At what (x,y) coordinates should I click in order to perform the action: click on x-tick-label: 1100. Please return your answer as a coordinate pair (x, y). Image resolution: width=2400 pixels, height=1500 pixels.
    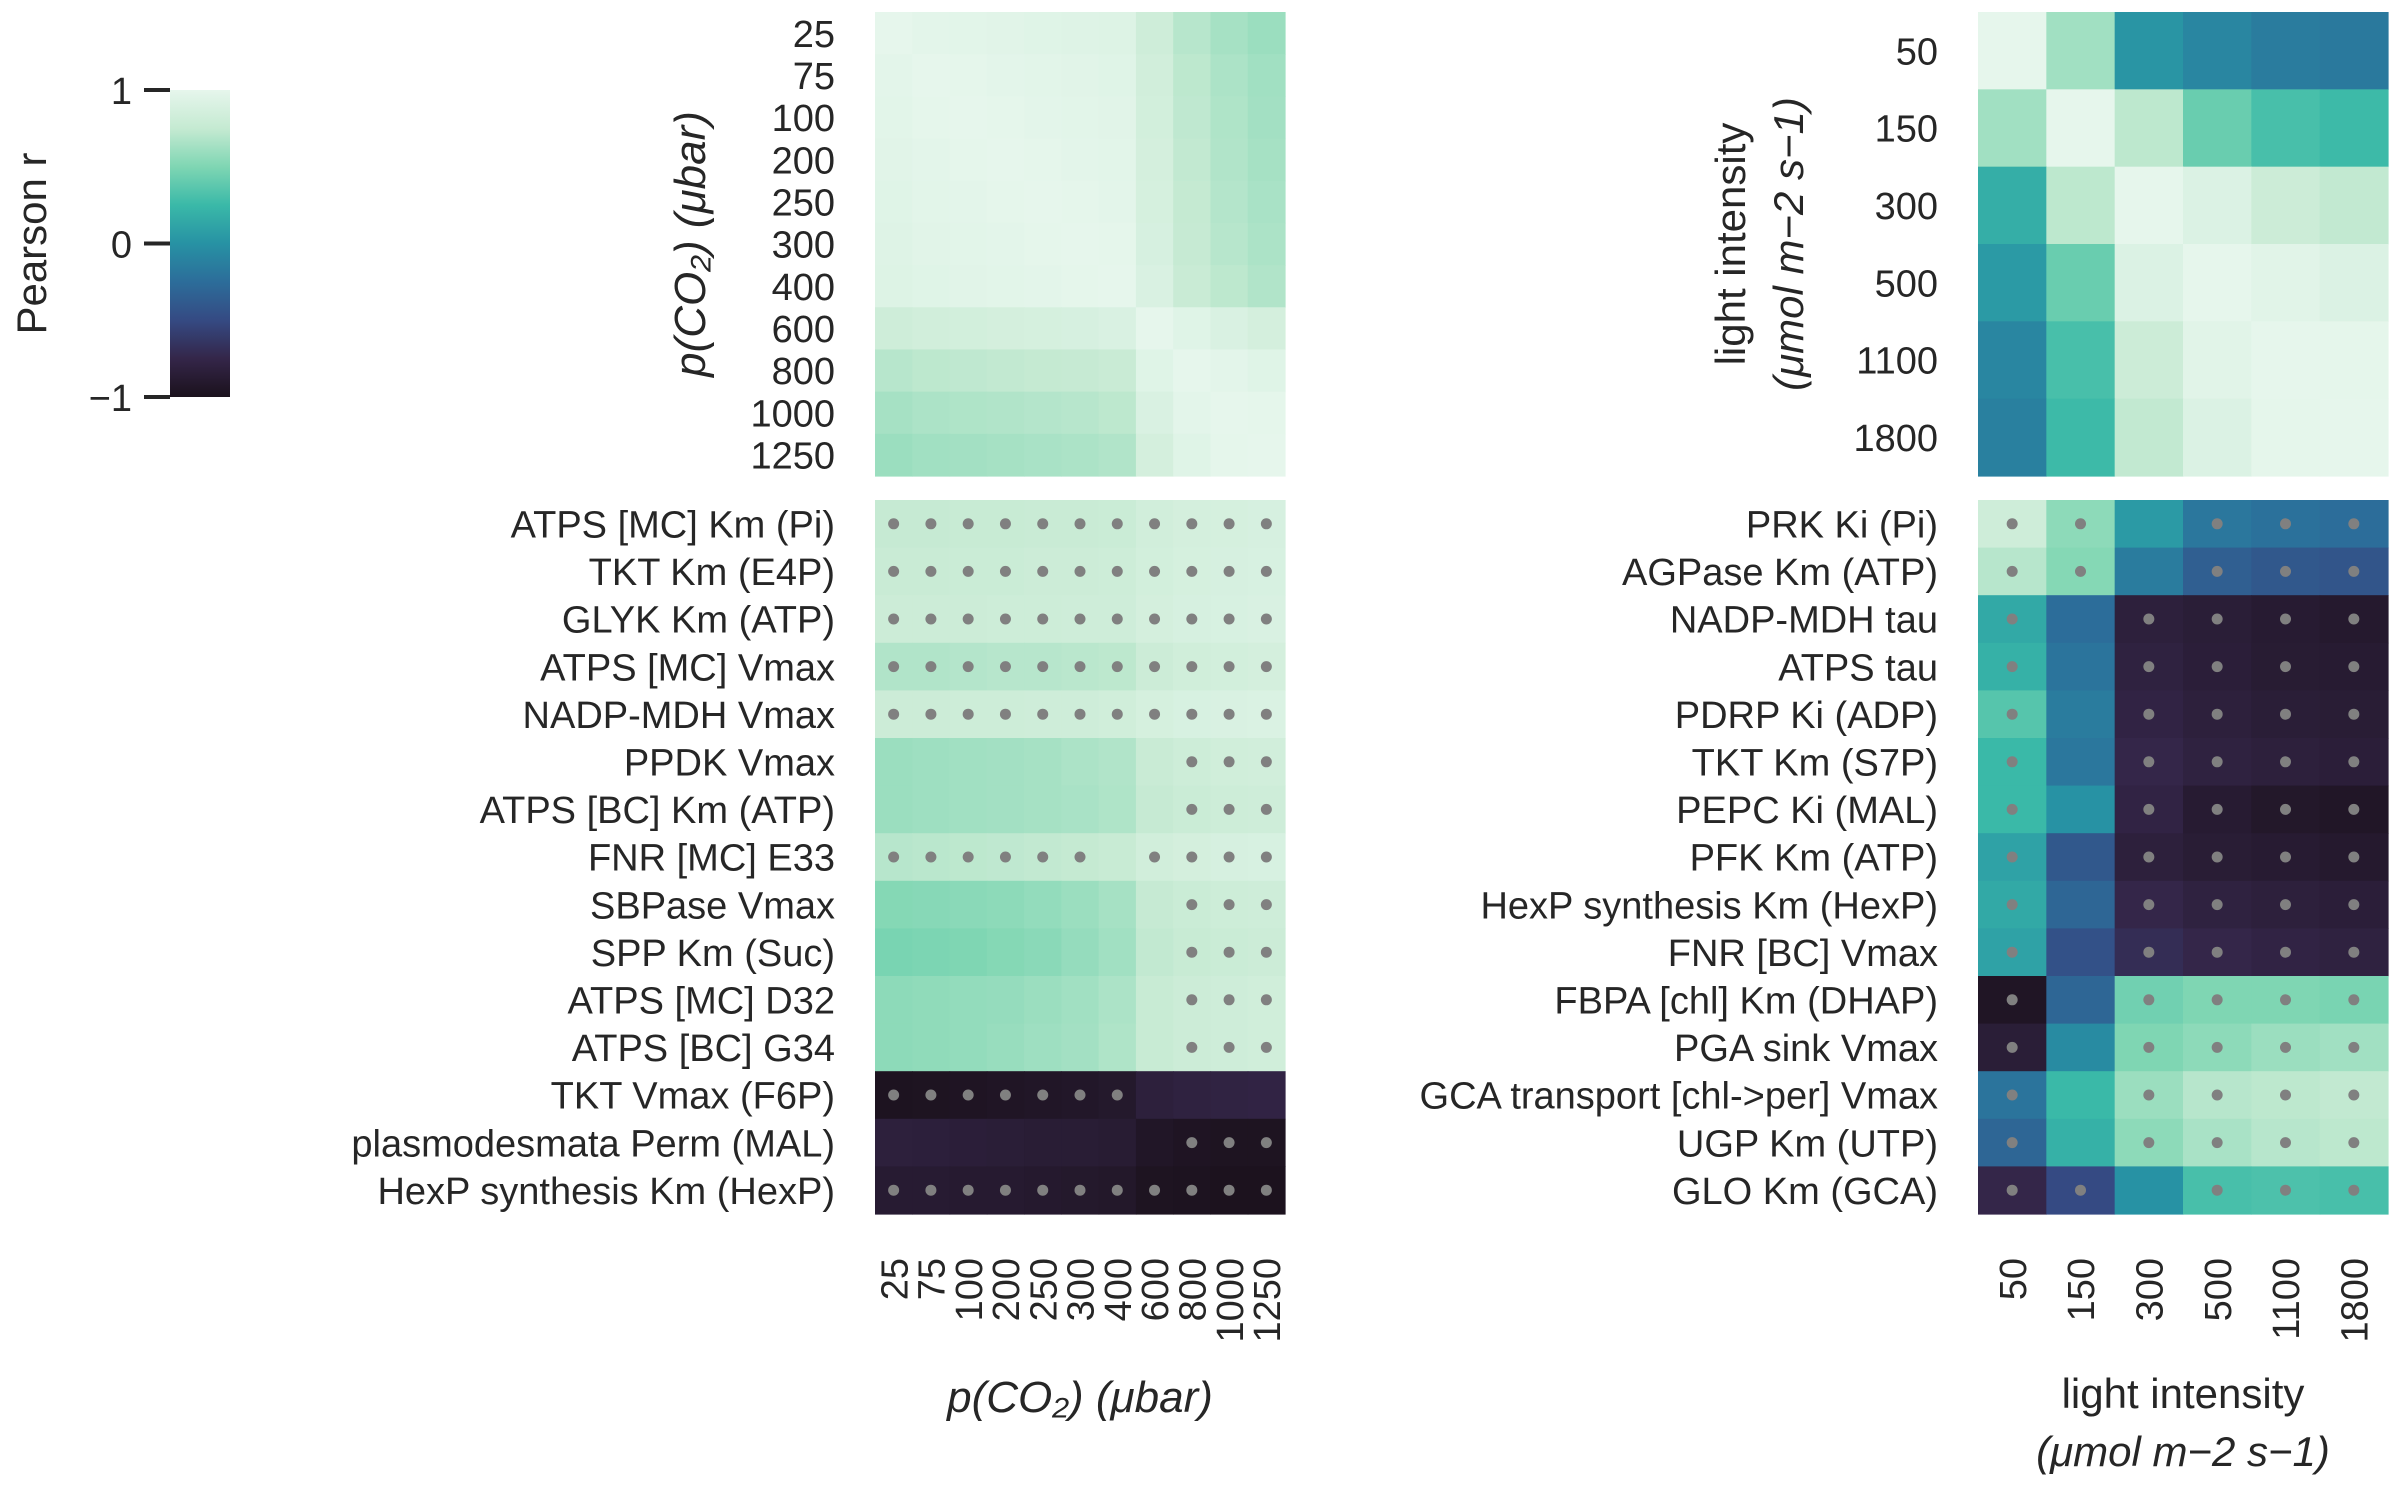
    Looking at the image, I should click on (2287, 1299).